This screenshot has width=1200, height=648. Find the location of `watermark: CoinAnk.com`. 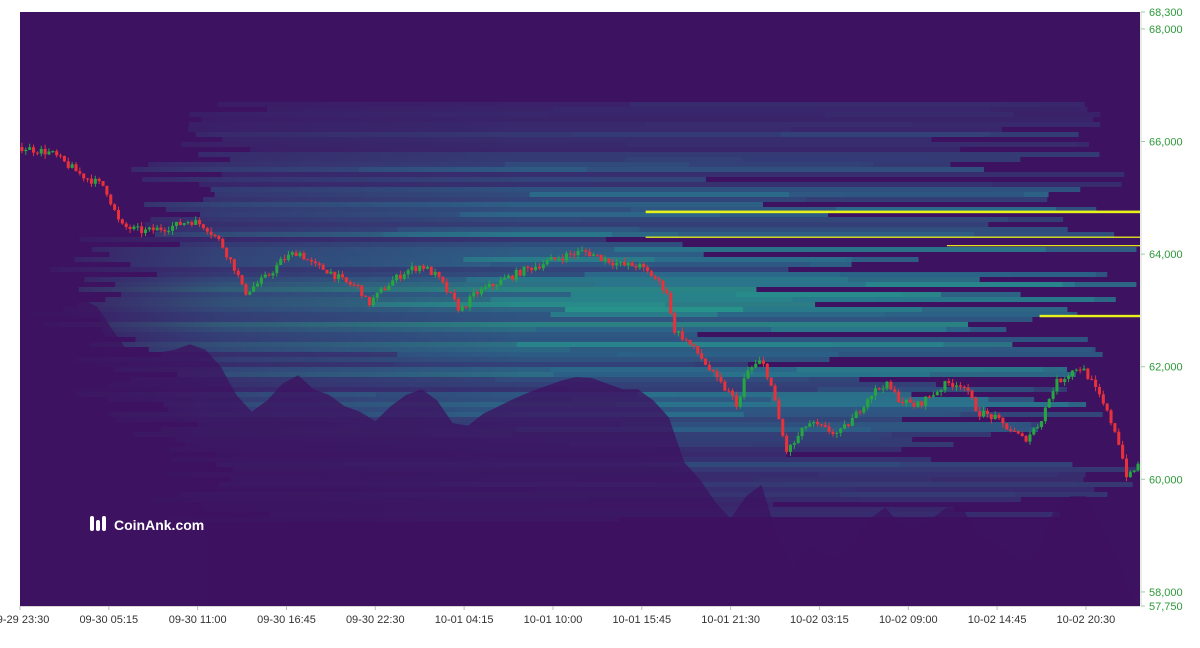

watermark: CoinAnk.com is located at coordinates (147, 524).